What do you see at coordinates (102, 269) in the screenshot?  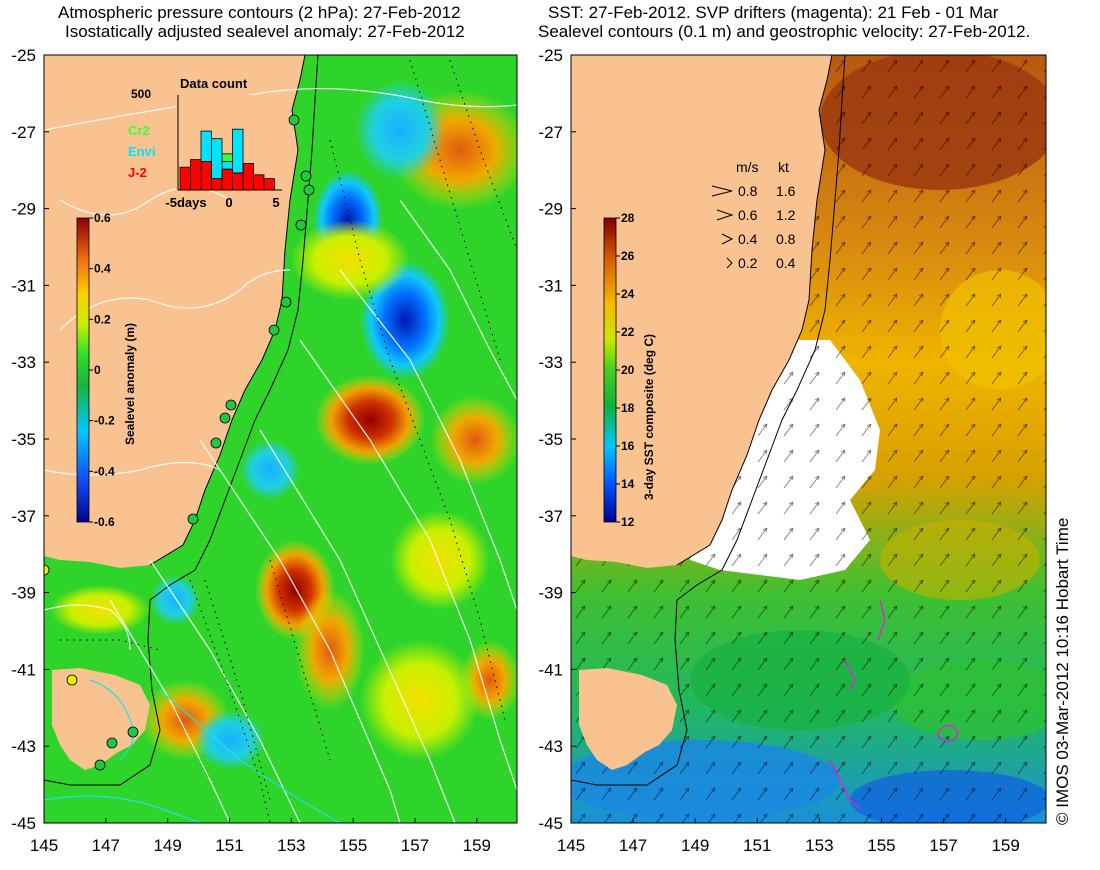 I see `colorbar-tick-label: 0.4` at bounding box center [102, 269].